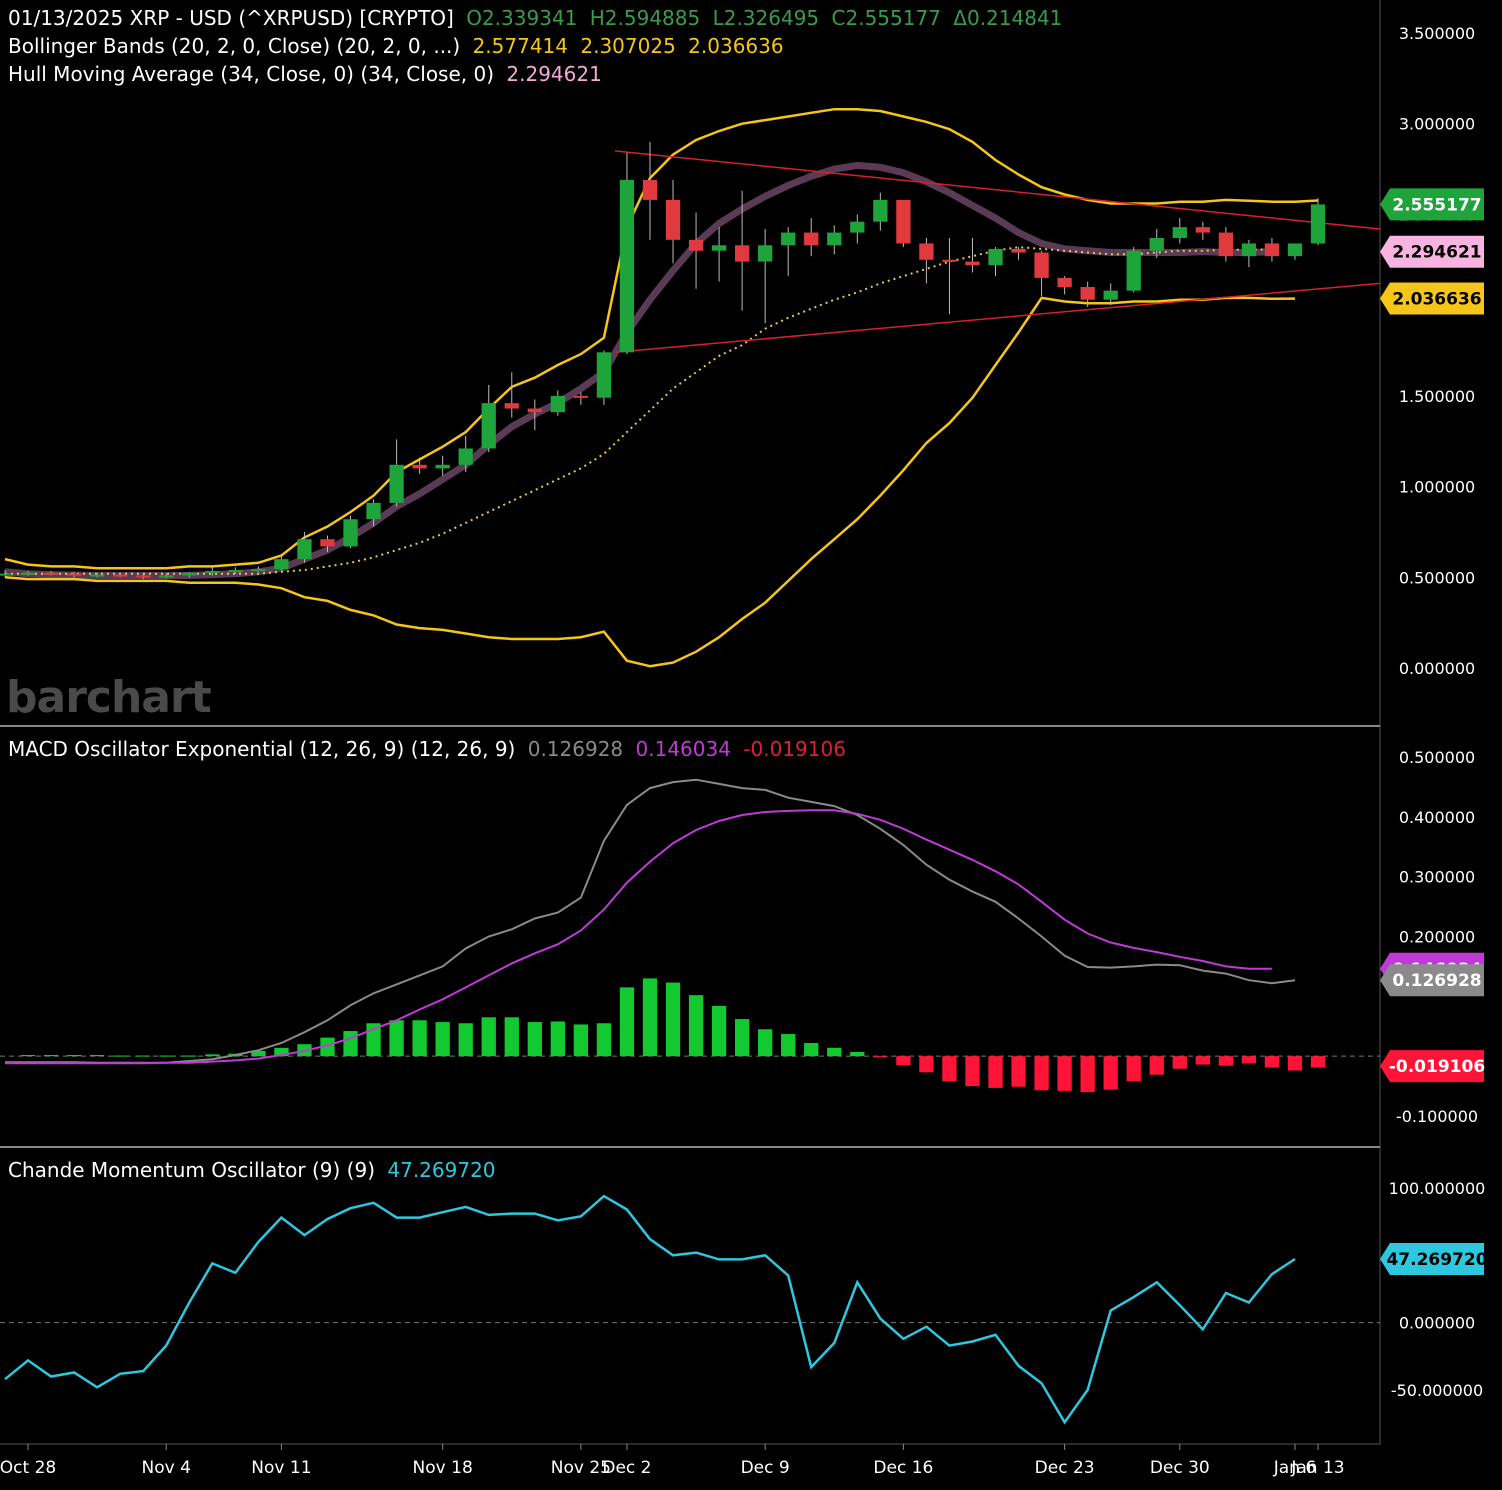 The image size is (1502, 1490). I want to click on hma-badge, so click(1432, 251).